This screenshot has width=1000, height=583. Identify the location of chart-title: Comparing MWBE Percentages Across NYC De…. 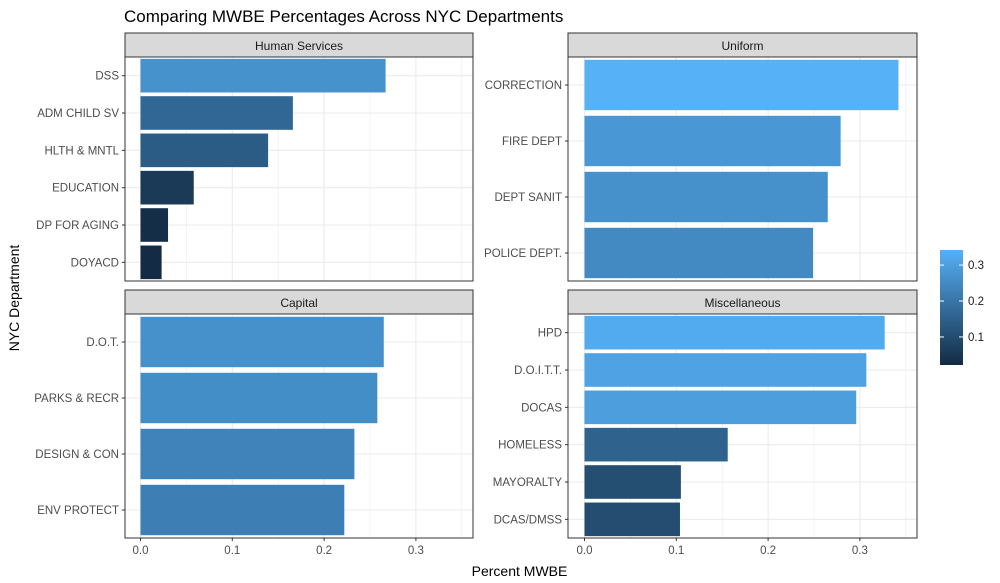
(343, 16).